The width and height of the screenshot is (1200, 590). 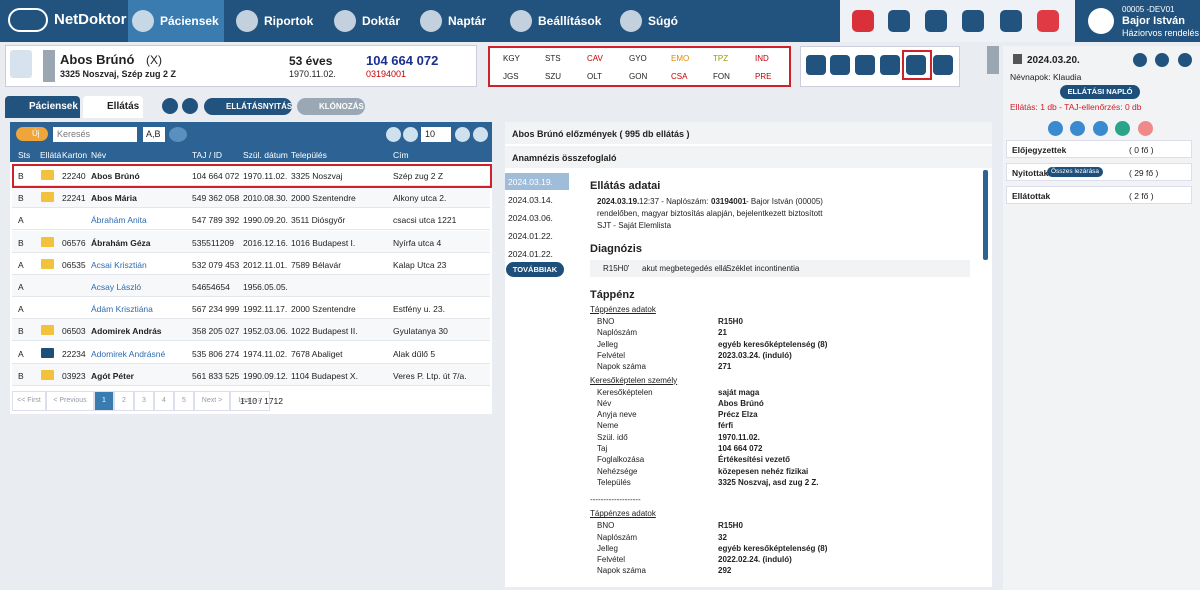 What do you see at coordinates (553, 58) in the screenshot?
I see `code-tag: STS` at bounding box center [553, 58].